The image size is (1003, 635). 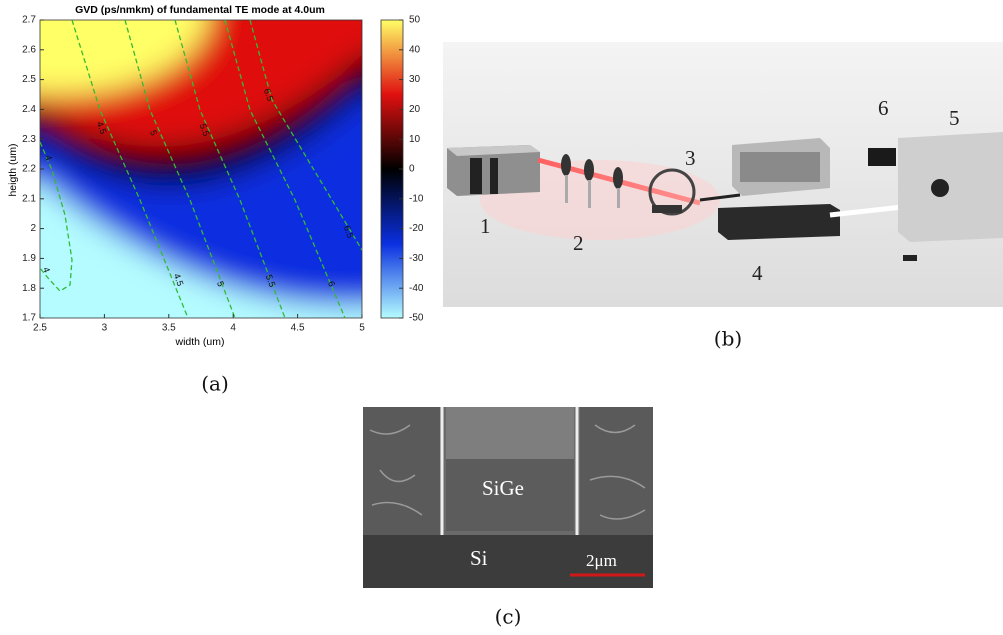 I want to click on colorbar-tick-label: 20, so click(x=415, y=109).